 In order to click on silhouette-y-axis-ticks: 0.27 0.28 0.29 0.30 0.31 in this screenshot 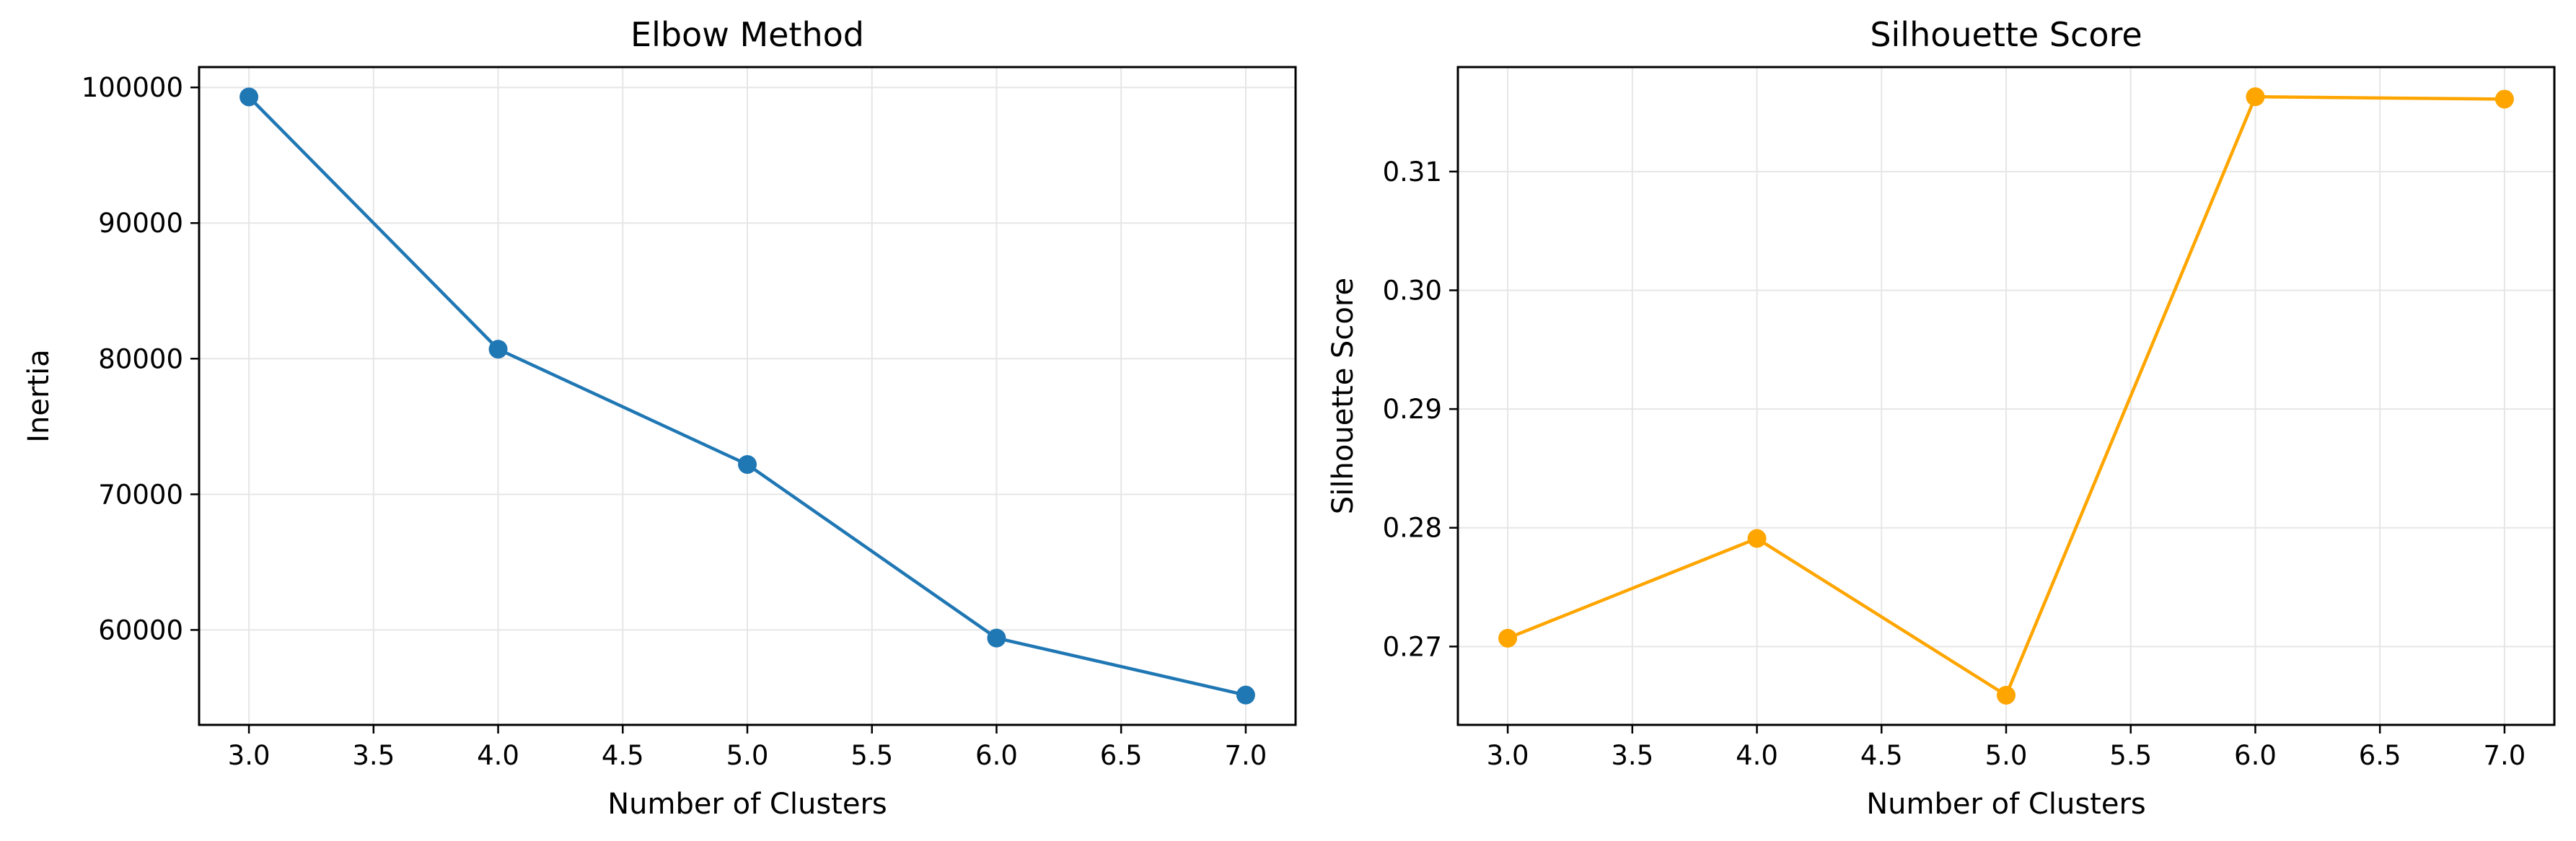, I will do `click(1420, 409)`.